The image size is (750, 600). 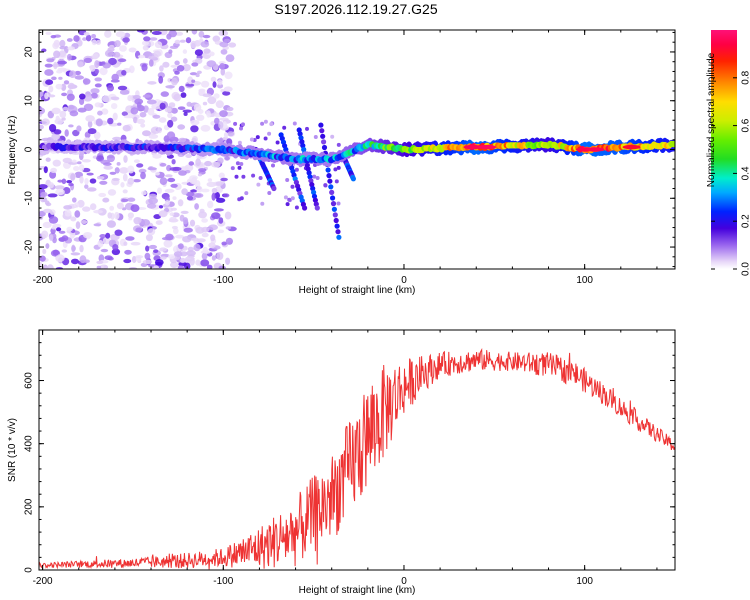 I want to click on snr-ylabel: SNR (10 * v/v), so click(x=12, y=450).